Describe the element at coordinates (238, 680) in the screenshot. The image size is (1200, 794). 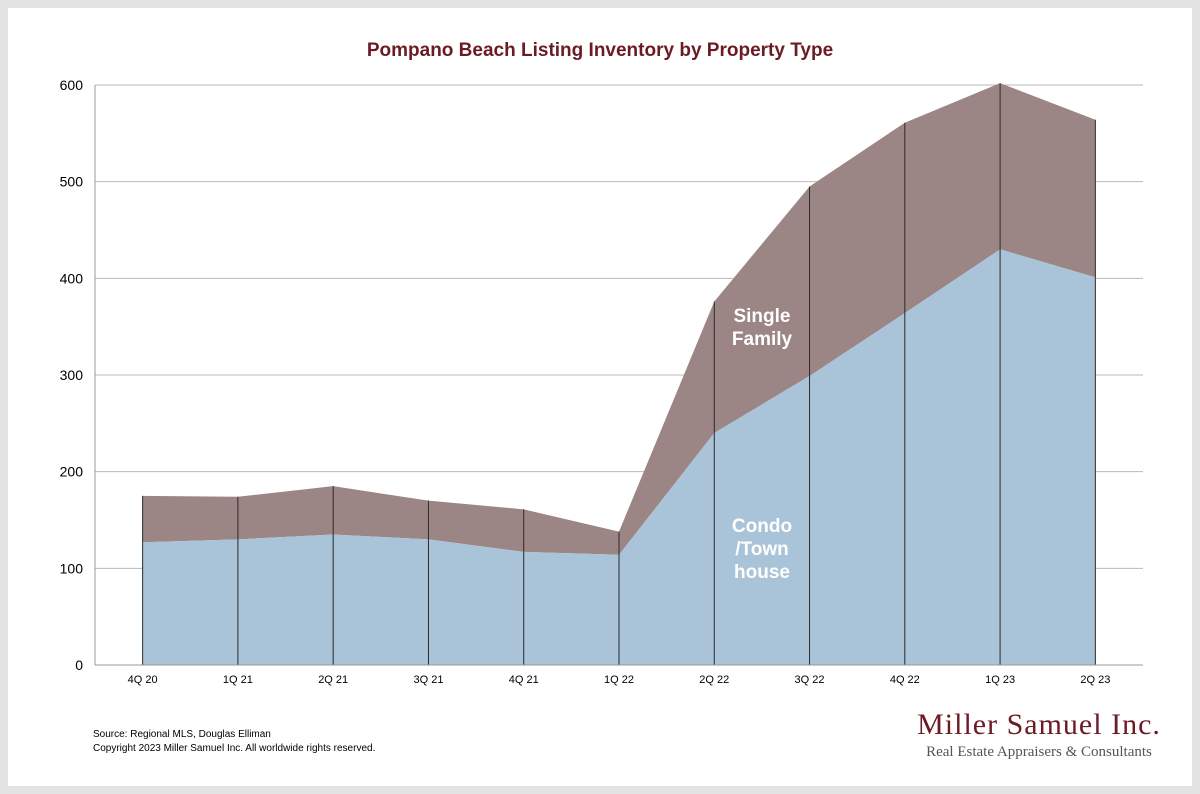
I see `x-tick-label: 1Q 21` at that location.